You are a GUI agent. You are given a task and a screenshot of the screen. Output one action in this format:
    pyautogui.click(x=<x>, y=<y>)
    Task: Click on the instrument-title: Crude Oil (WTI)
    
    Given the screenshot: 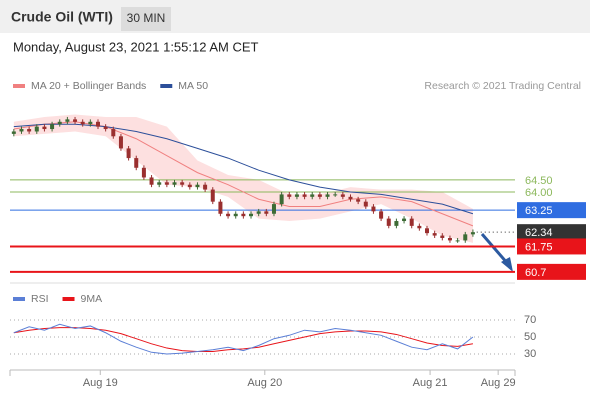 What is the action you would take?
    pyautogui.click(x=62, y=17)
    